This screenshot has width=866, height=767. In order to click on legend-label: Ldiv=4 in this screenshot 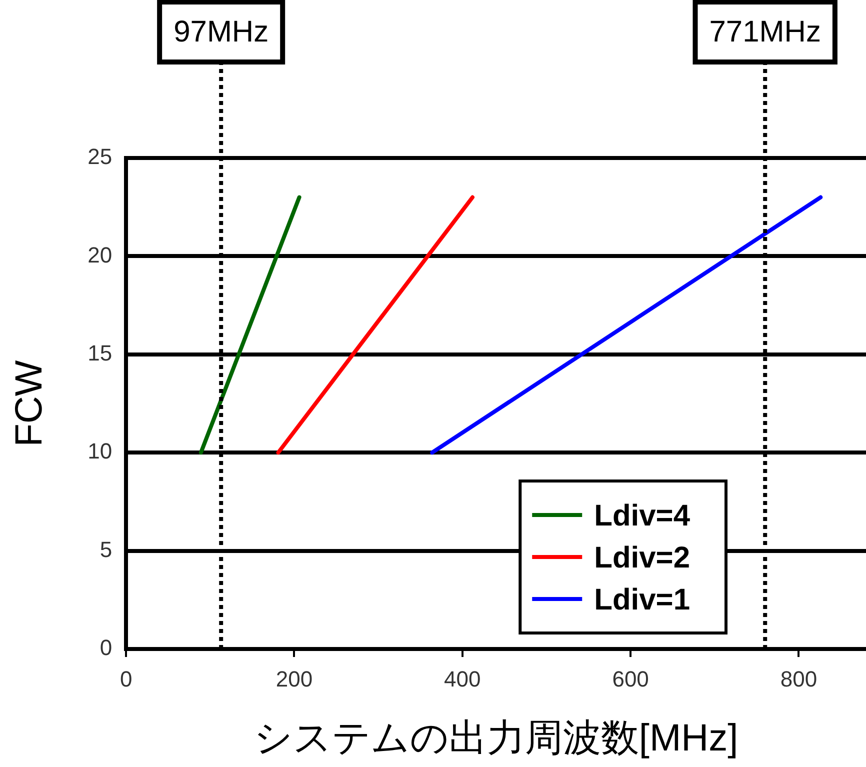, I will do `click(642, 515)`.